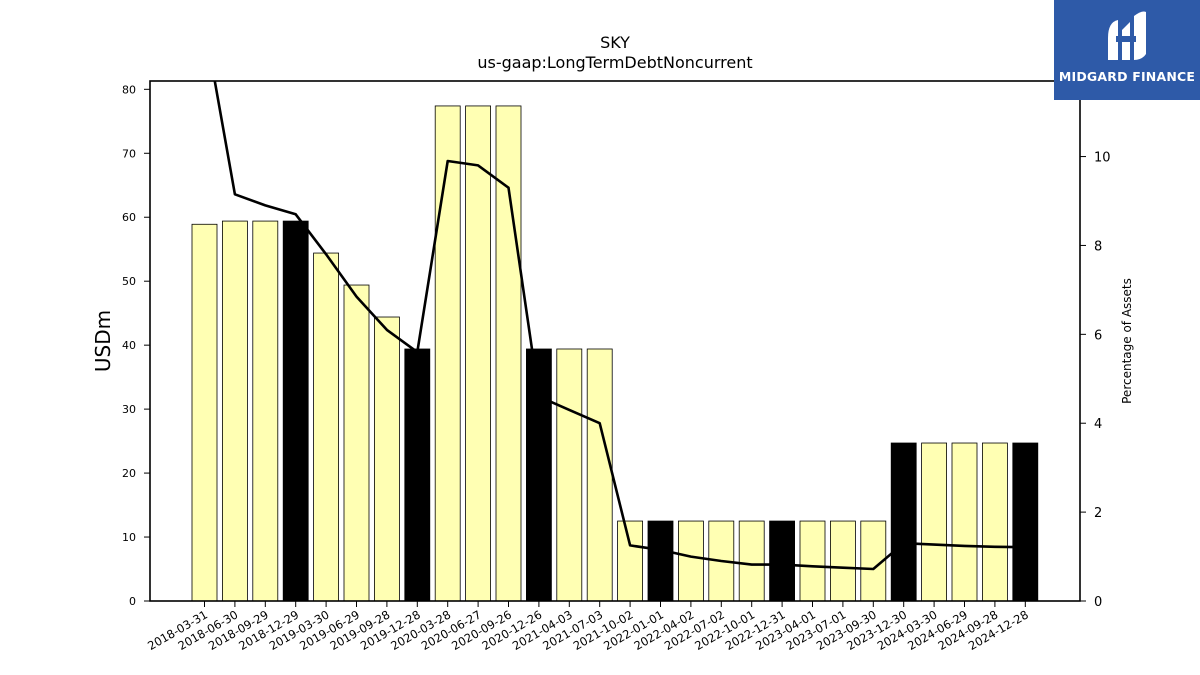 Image resolution: width=1200 pixels, height=675 pixels. What do you see at coordinates (1127, 35) in the screenshot?
I see `midgard-logo-icon` at bounding box center [1127, 35].